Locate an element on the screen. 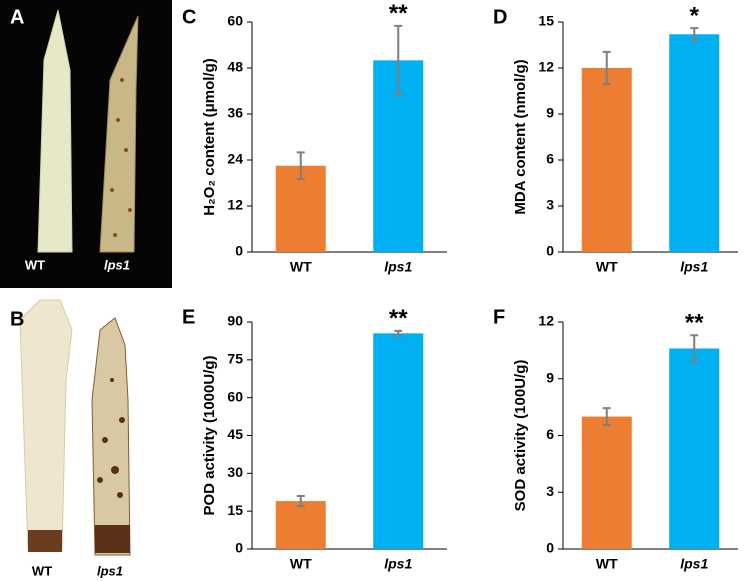 The height and width of the screenshot is (581, 745). y-tick-label: 24 is located at coordinates (235, 159).